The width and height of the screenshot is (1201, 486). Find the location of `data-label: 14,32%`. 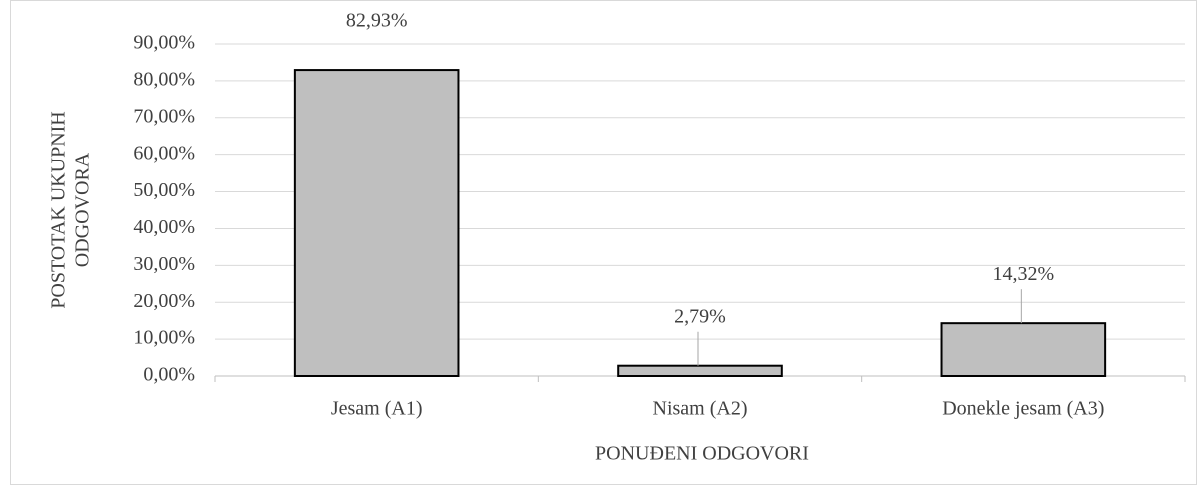

data-label: 14,32% is located at coordinates (1023, 274).